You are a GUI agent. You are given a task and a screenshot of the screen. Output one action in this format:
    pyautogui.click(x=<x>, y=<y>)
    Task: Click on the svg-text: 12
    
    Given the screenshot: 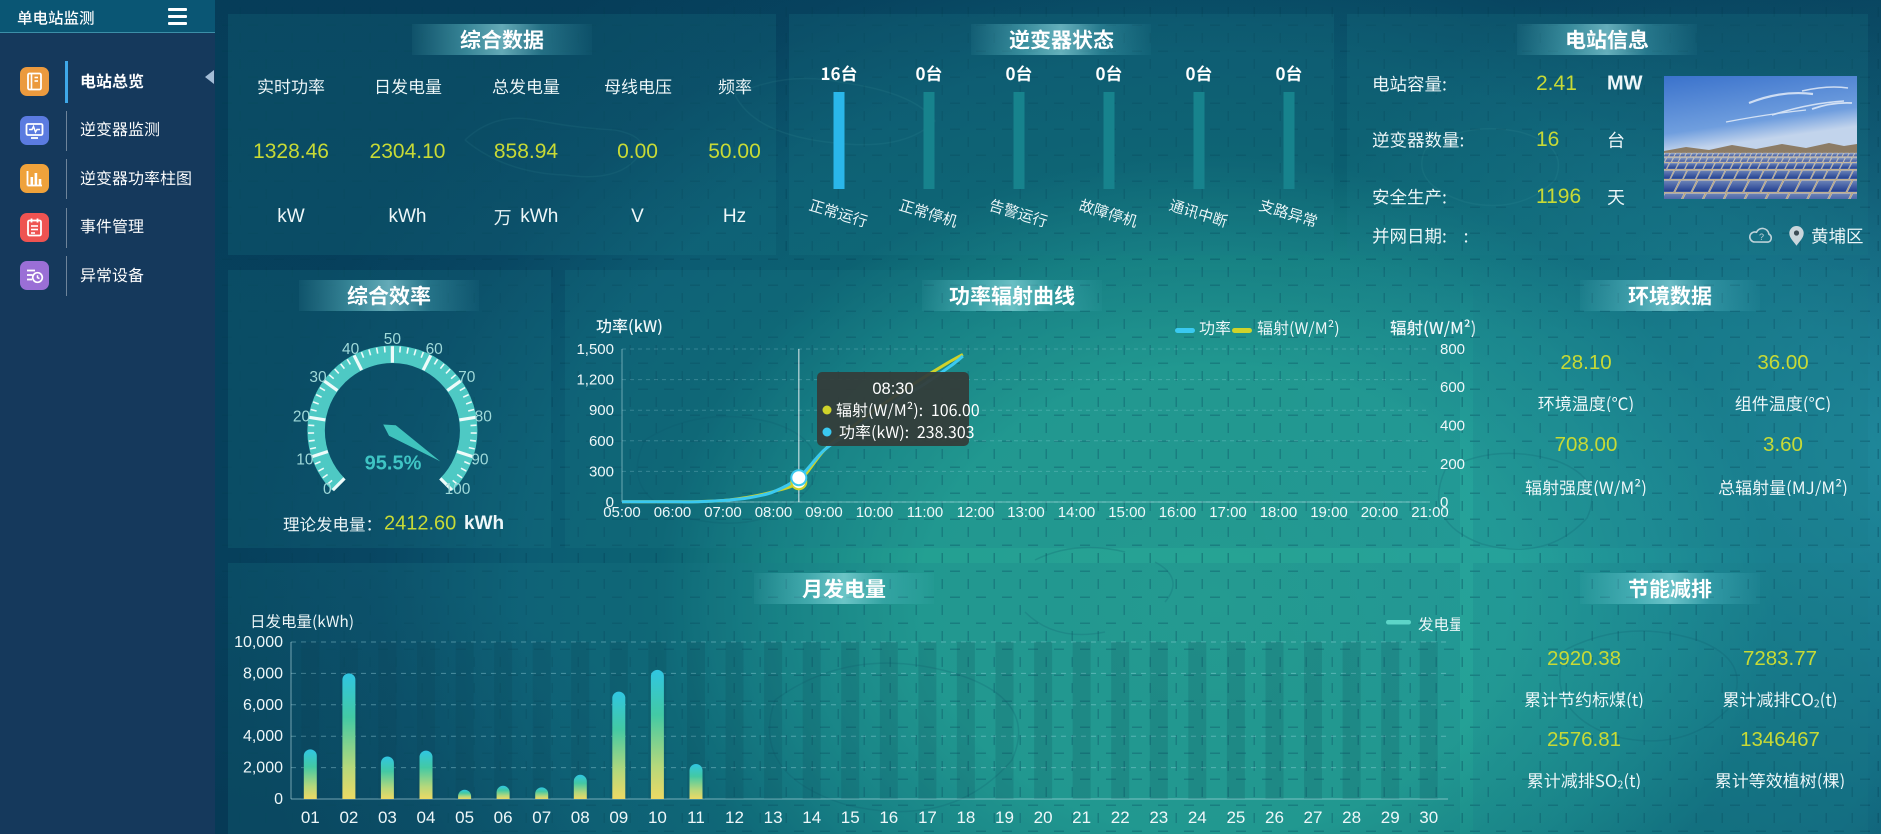 What is the action you would take?
    pyautogui.click(x=734, y=817)
    